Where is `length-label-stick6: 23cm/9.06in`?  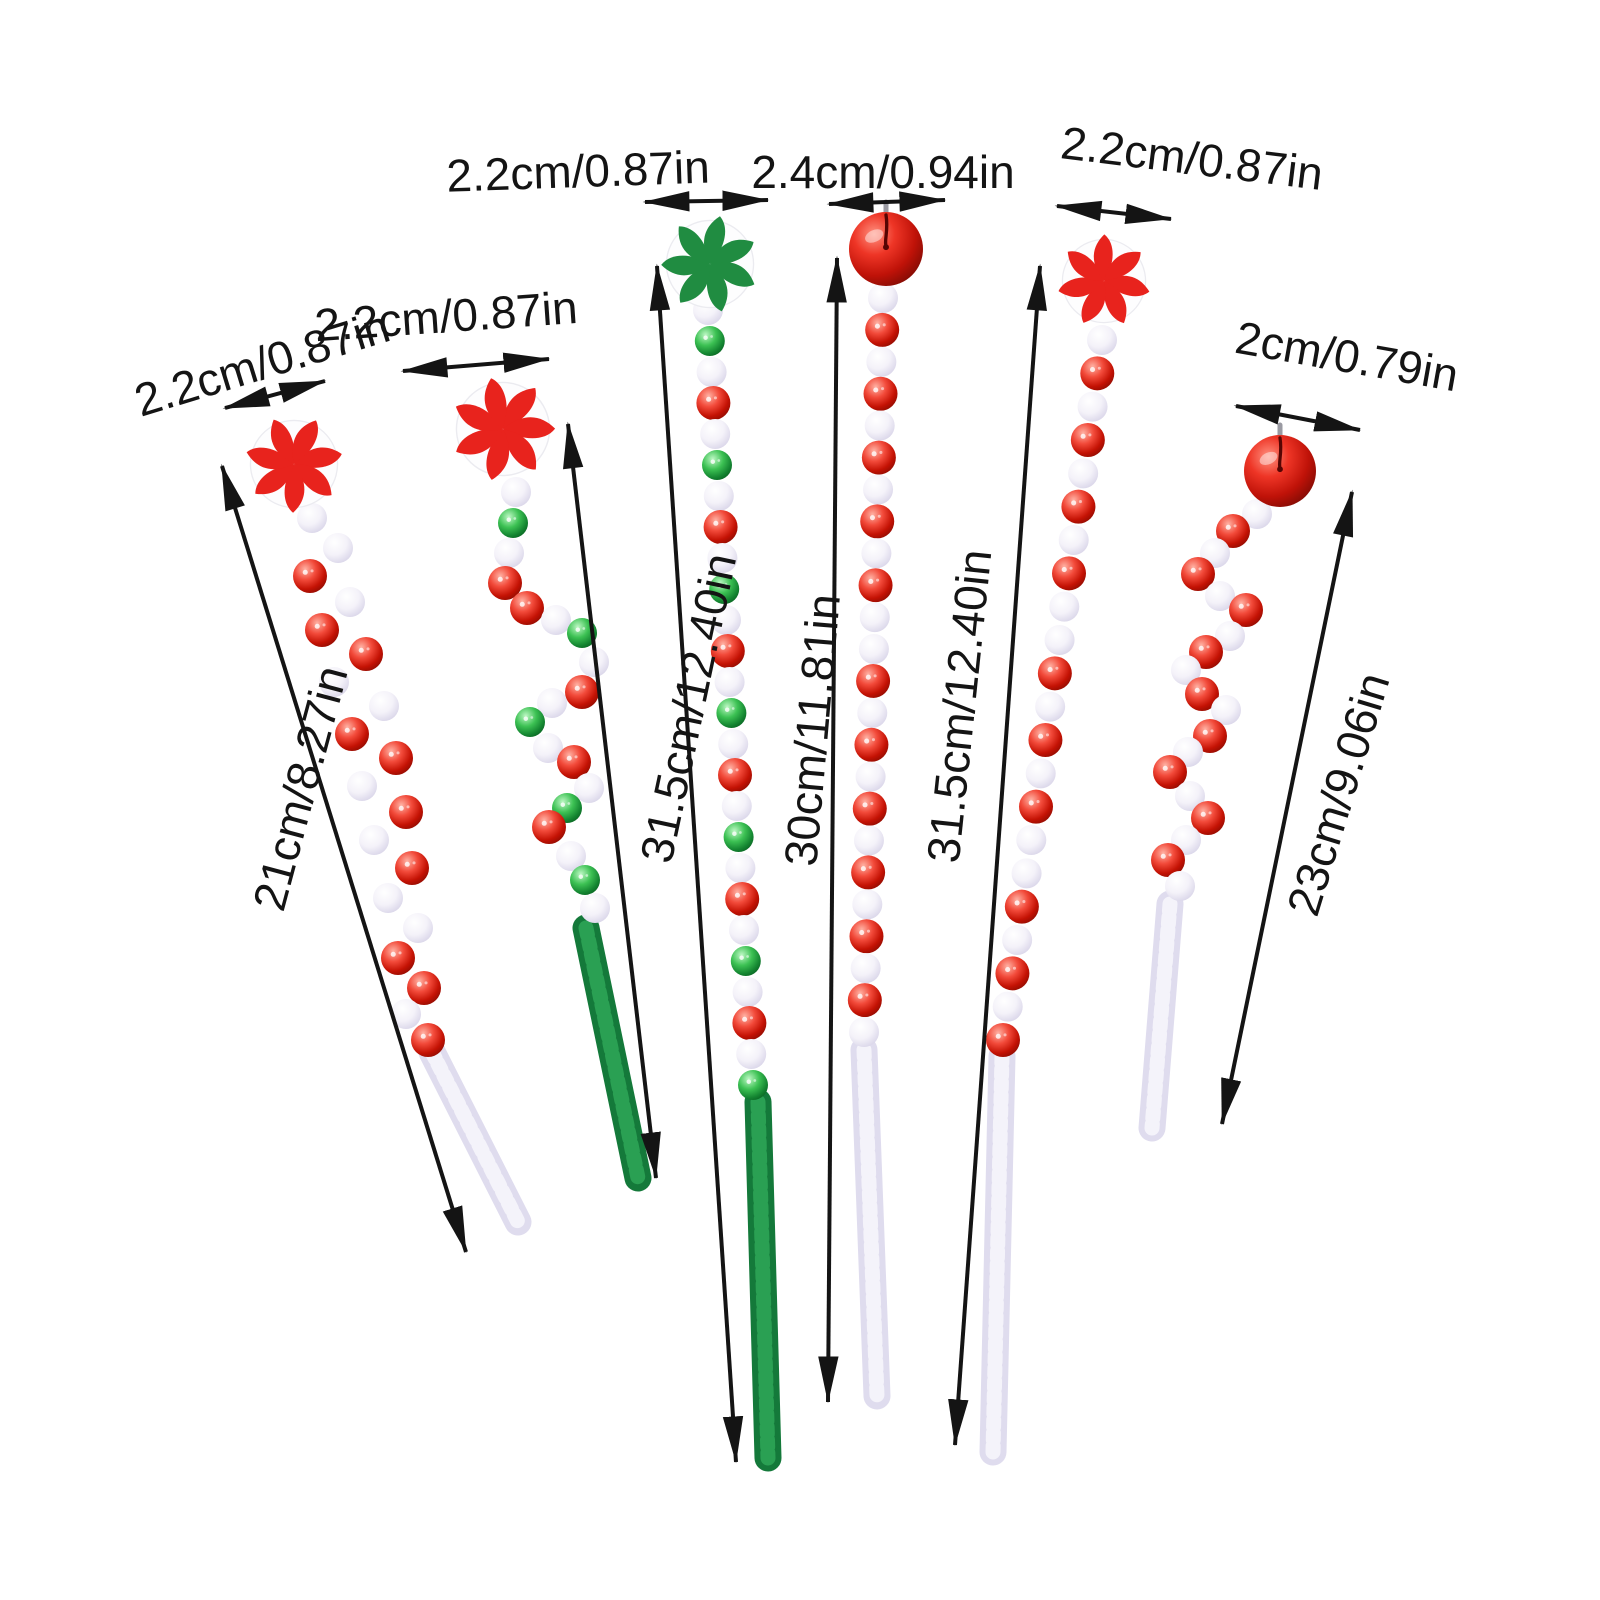
length-label-stick6: 23cm/9.06in is located at coordinates (1338, 794).